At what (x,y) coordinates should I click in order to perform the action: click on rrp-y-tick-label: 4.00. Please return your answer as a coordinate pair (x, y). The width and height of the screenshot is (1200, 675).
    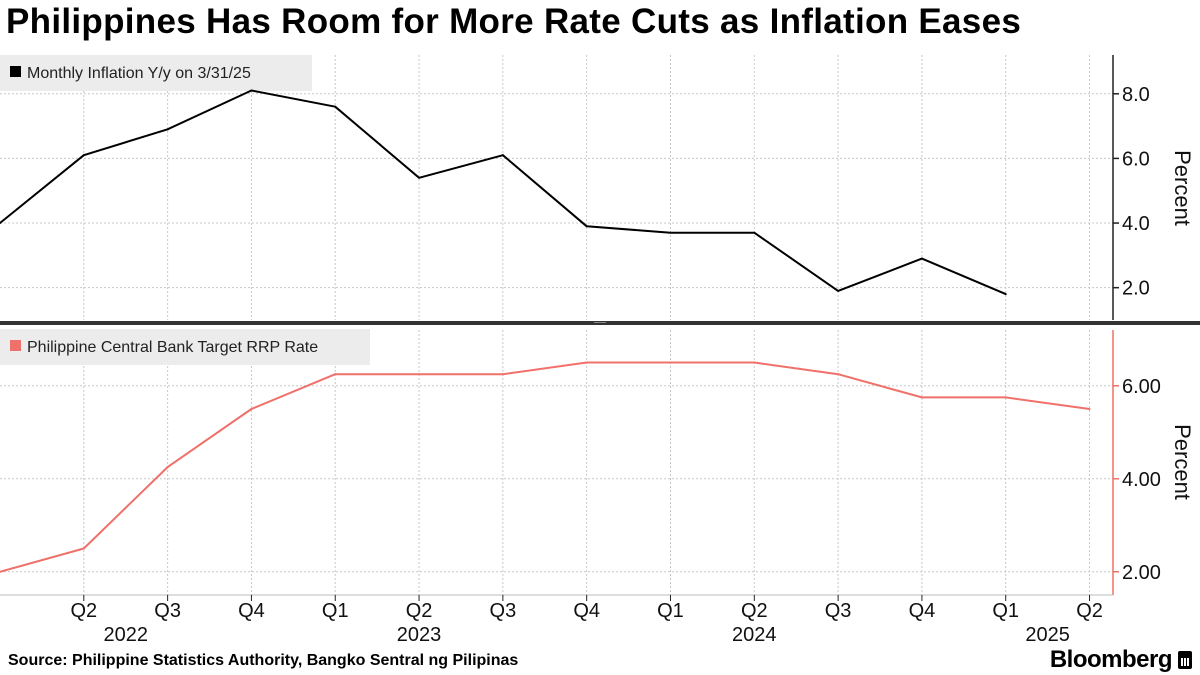
    Looking at the image, I should click on (1141, 480).